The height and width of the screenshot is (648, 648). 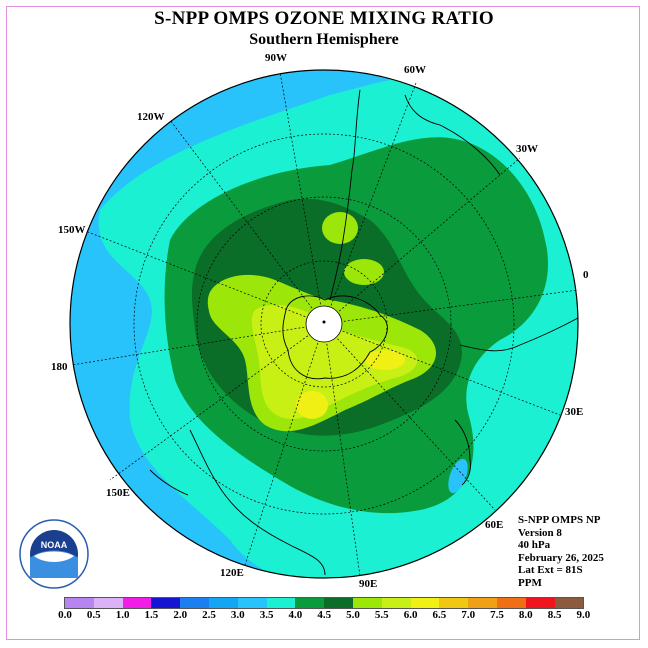 I want to click on colorbar-tick-15: 7.5, so click(x=497, y=615).